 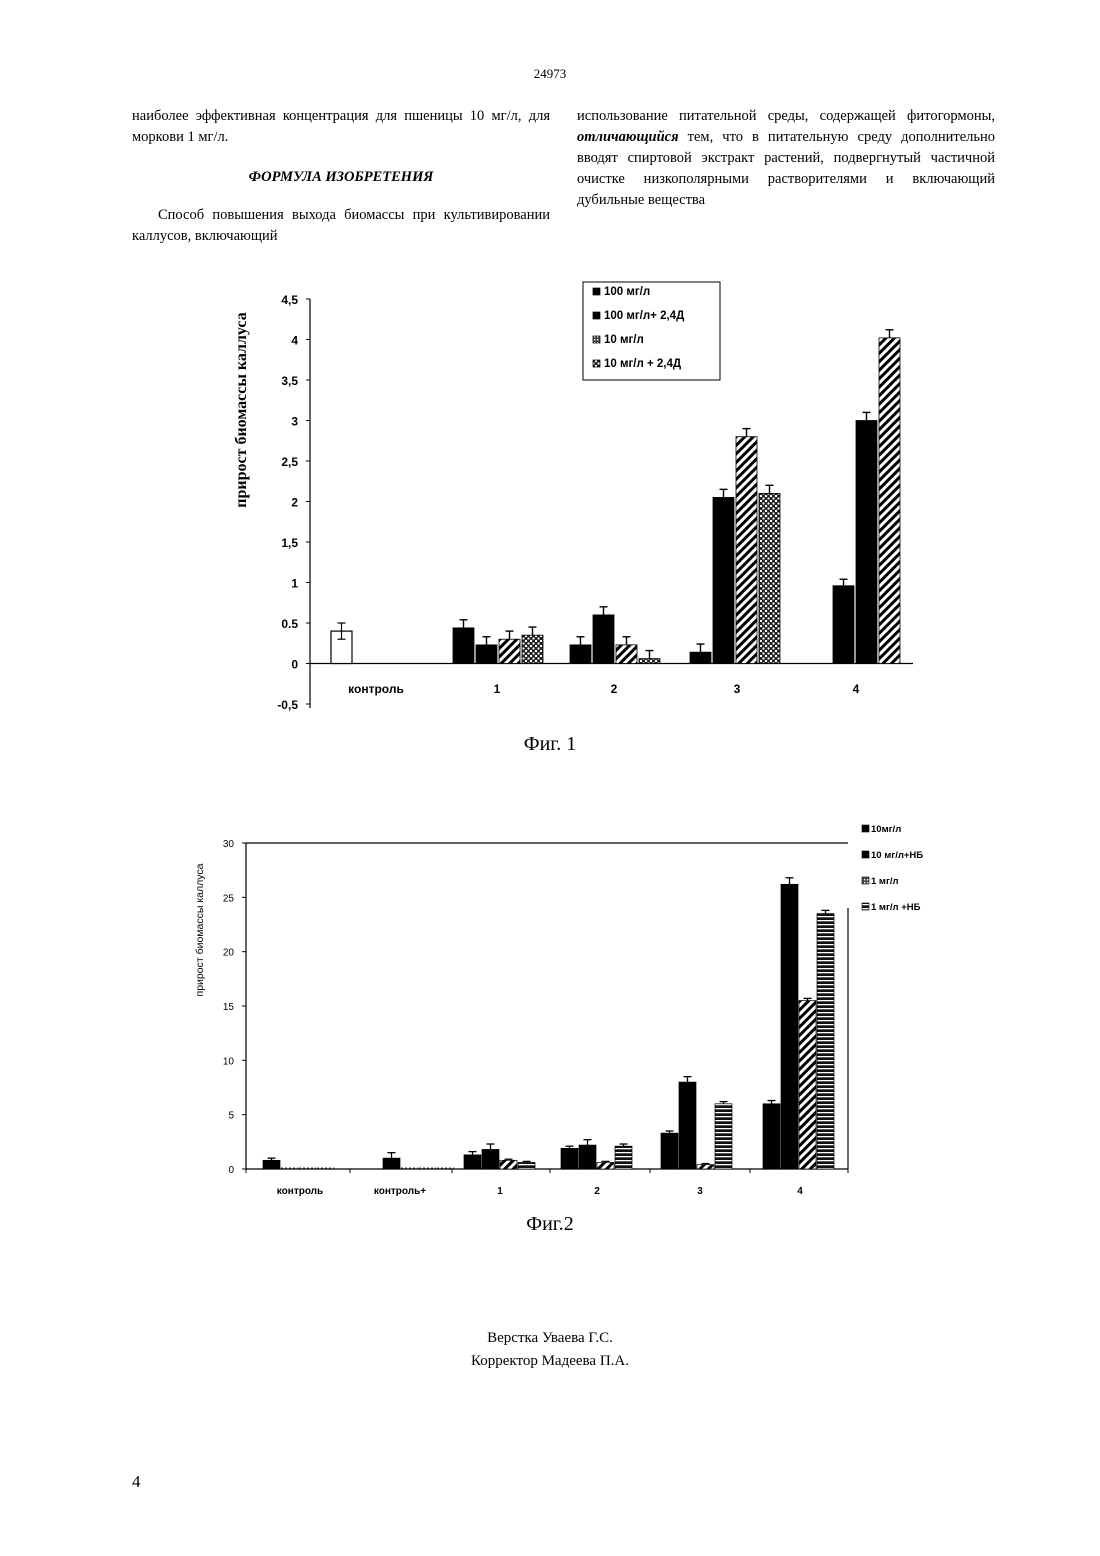 What do you see at coordinates (500, 1191) in the screenshot?
I see `fig2-category-label: 1` at bounding box center [500, 1191].